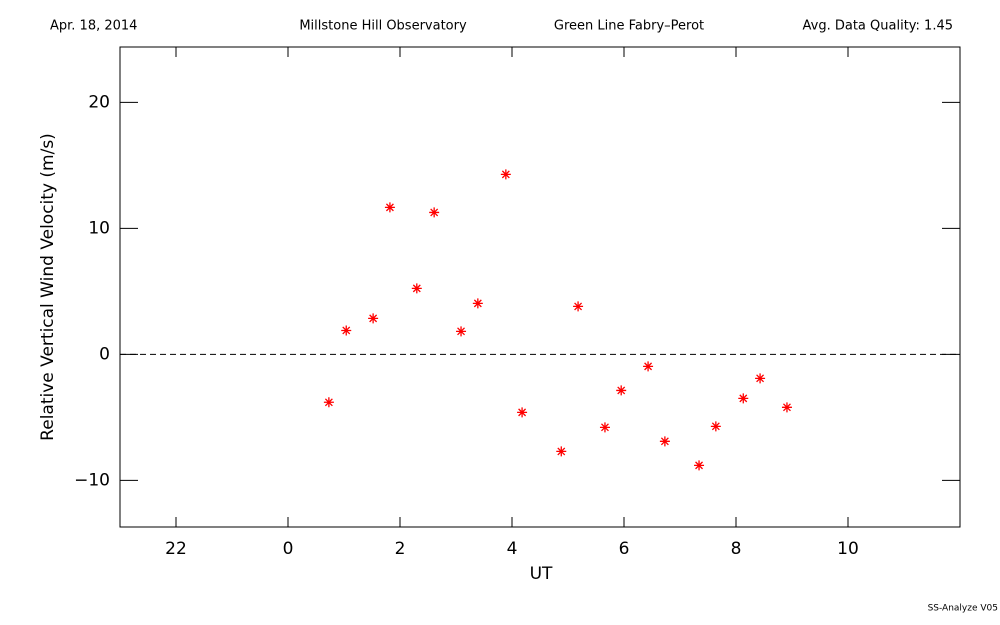 The width and height of the screenshot is (1000, 625). I want to click on x-tick-label: 8, so click(736, 549).